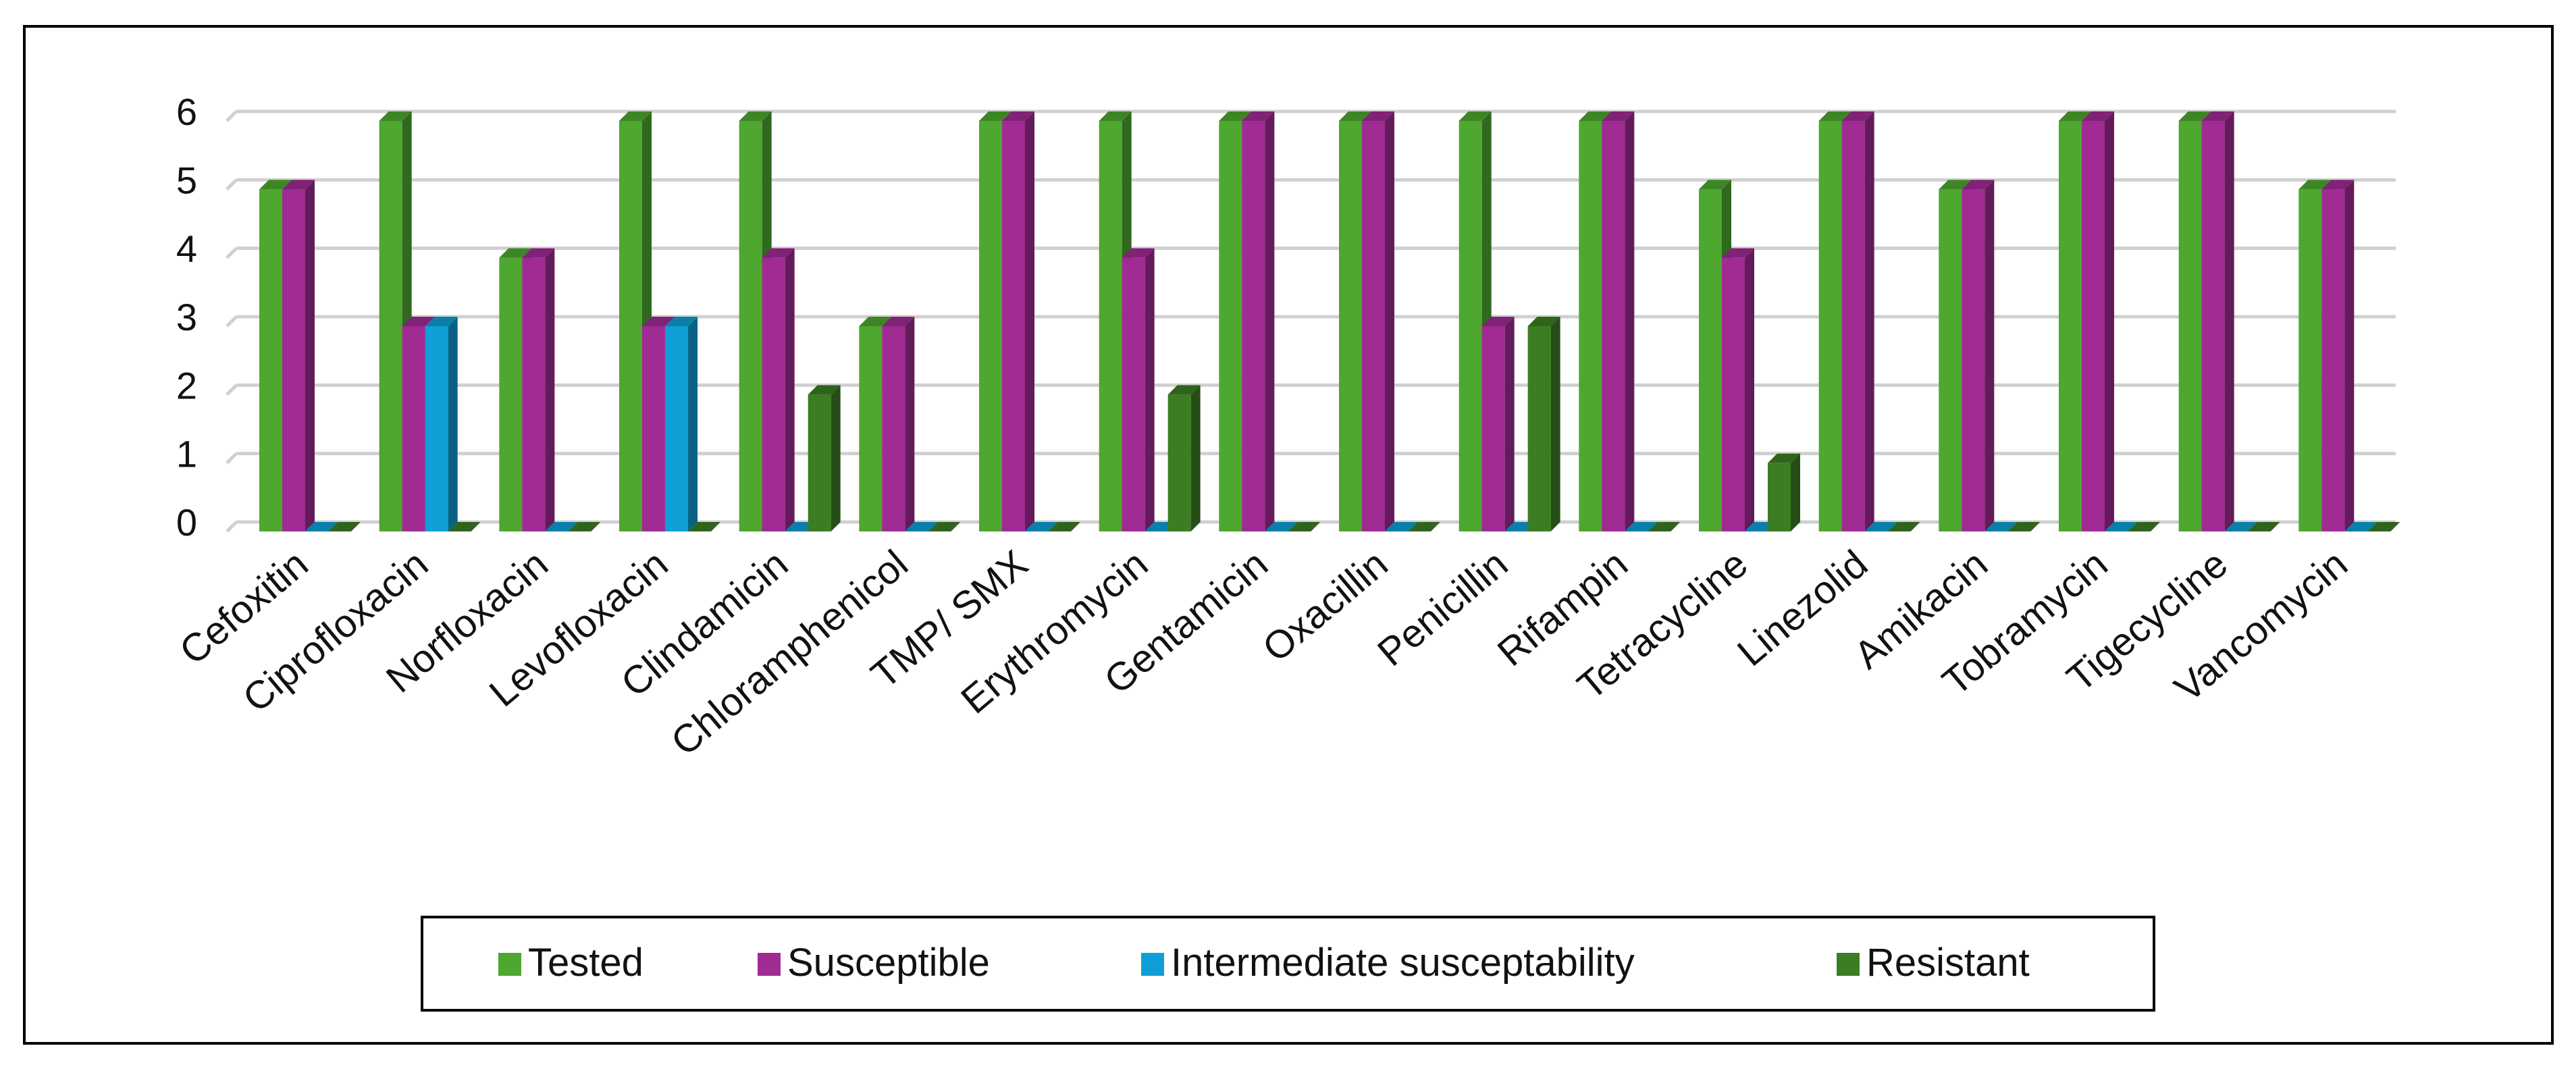  Describe the element at coordinates (187, 111) in the screenshot. I see `y-tick-label-6: 6` at that location.